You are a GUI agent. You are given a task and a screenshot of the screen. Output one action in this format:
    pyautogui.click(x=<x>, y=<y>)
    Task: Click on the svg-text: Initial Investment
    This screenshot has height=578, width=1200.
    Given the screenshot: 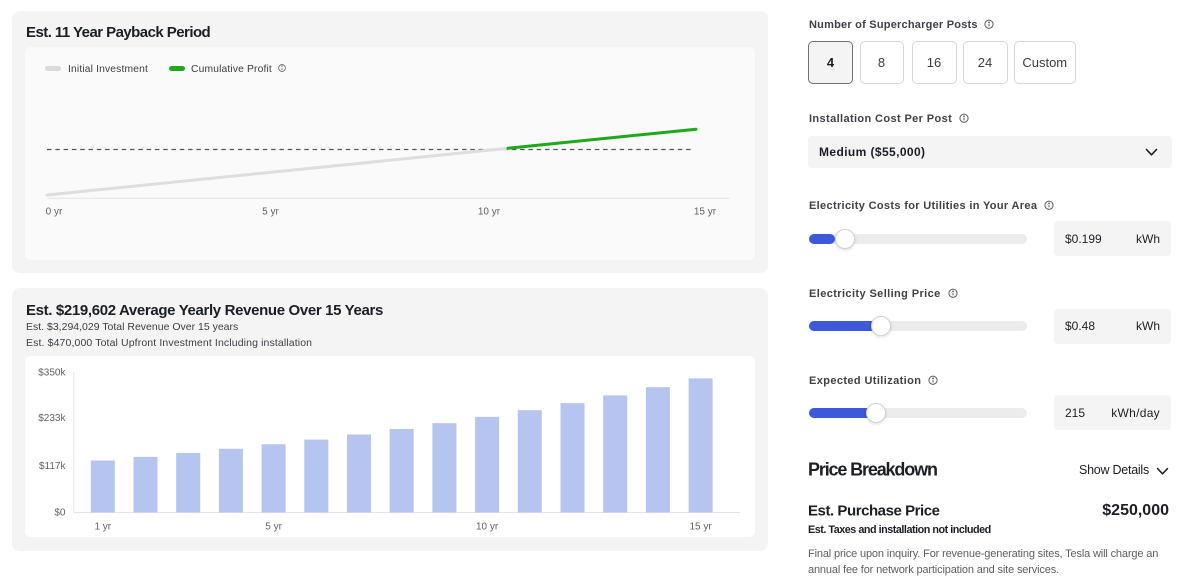 What is the action you would take?
    pyautogui.click(x=108, y=69)
    